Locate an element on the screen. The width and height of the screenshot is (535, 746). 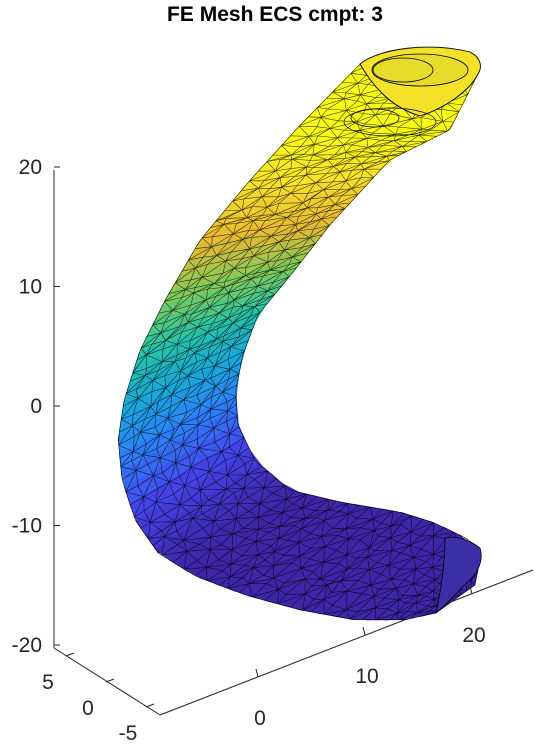
chart-title: FE Mesh ECS cmpt: 3 is located at coordinates (275, 14).